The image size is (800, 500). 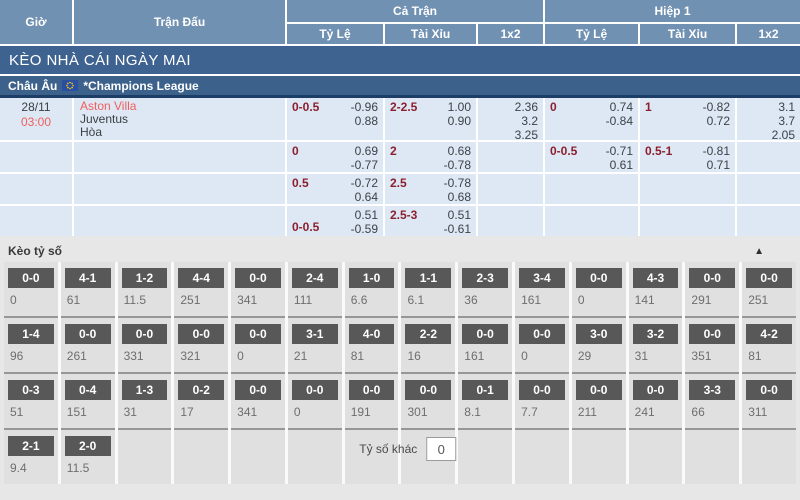 What do you see at coordinates (428, 334) in the screenshot?
I see `score-button: 2-2` at bounding box center [428, 334].